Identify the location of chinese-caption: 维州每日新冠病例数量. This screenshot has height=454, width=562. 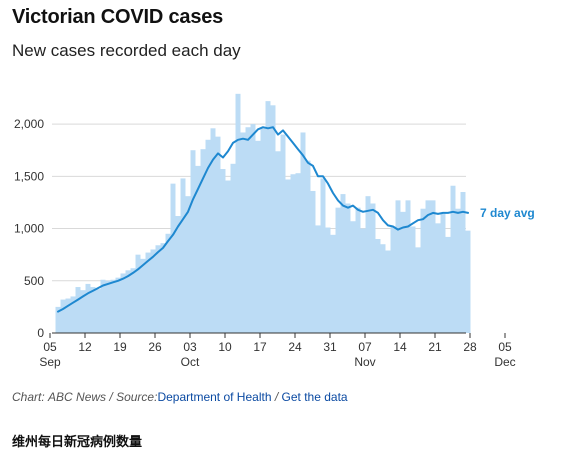
(77, 441).